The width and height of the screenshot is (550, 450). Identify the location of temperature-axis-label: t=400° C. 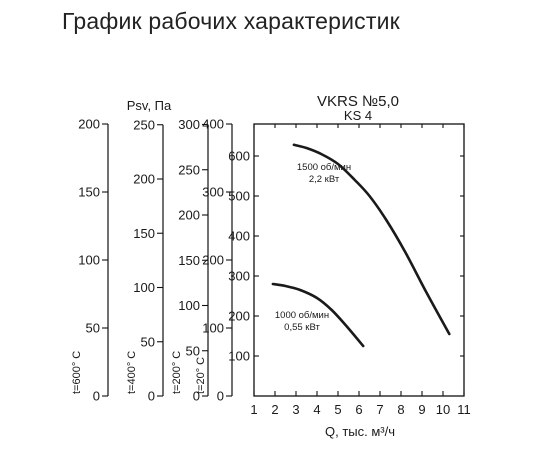
(132, 372).